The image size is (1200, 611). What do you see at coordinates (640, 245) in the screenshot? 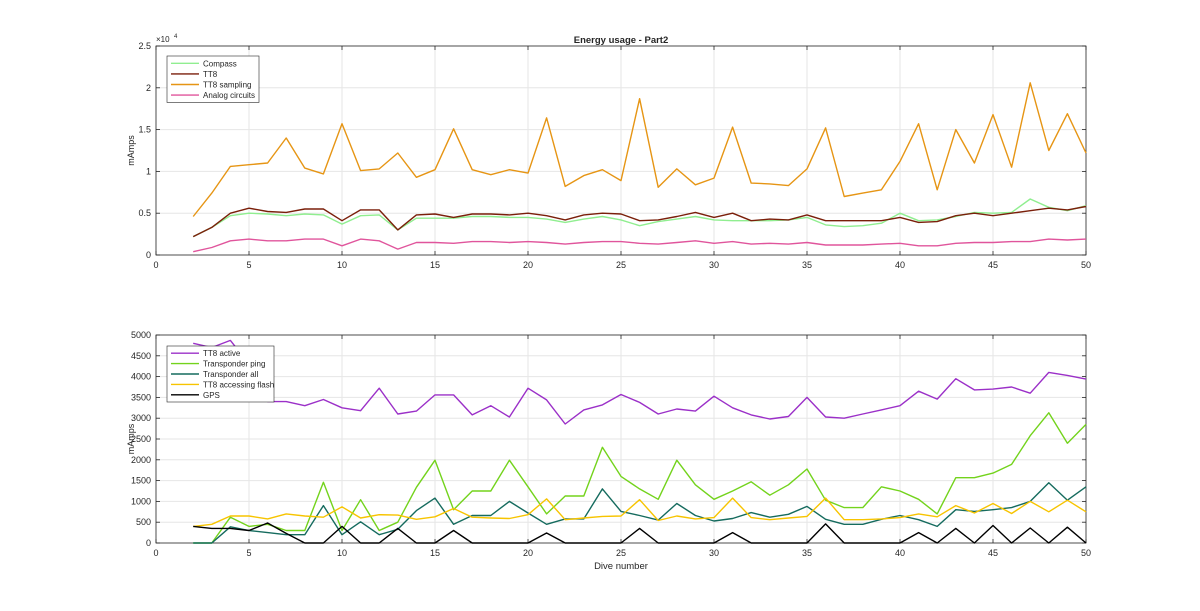
I see `series-line-analog-circuits` at bounding box center [640, 245].